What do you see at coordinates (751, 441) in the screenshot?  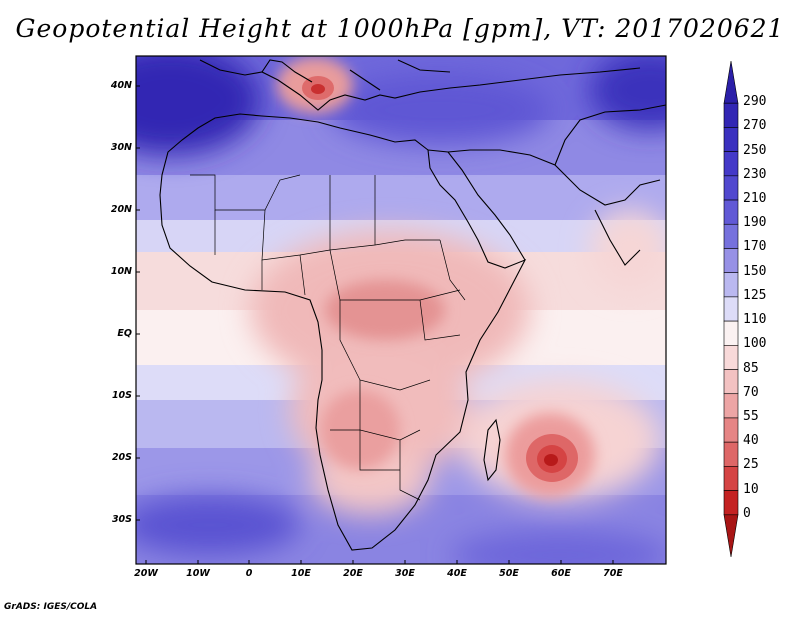 I see `colorbar-label: 40` at bounding box center [751, 441].